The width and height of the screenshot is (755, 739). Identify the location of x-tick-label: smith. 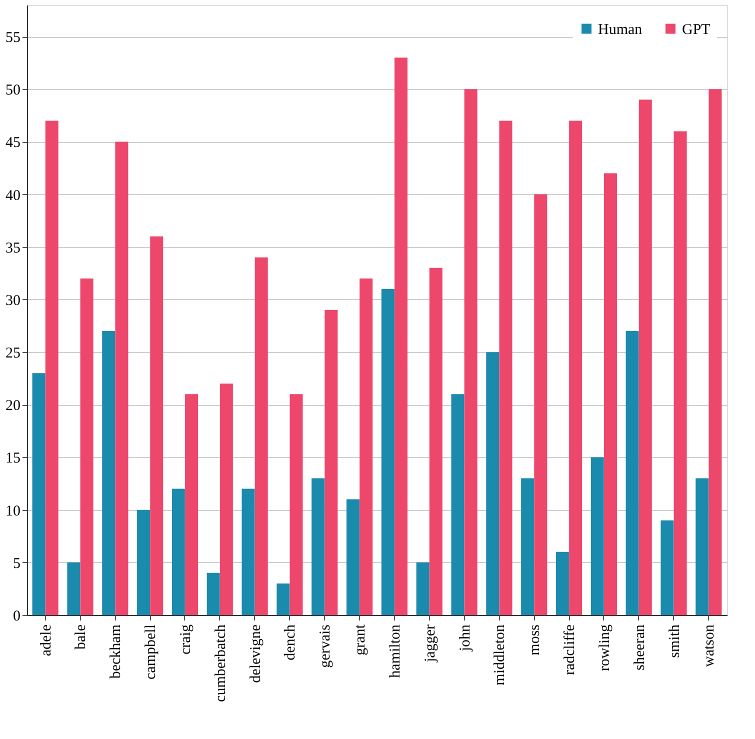
(674, 641).